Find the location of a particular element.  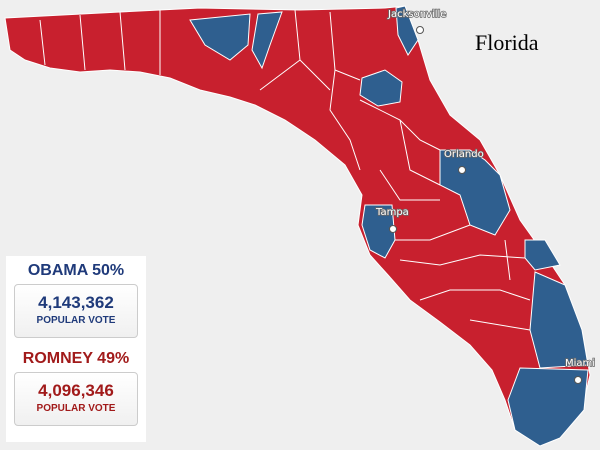

vote-box: 4,096,346 POPULAR VOTE is located at coordinates (76, 399).